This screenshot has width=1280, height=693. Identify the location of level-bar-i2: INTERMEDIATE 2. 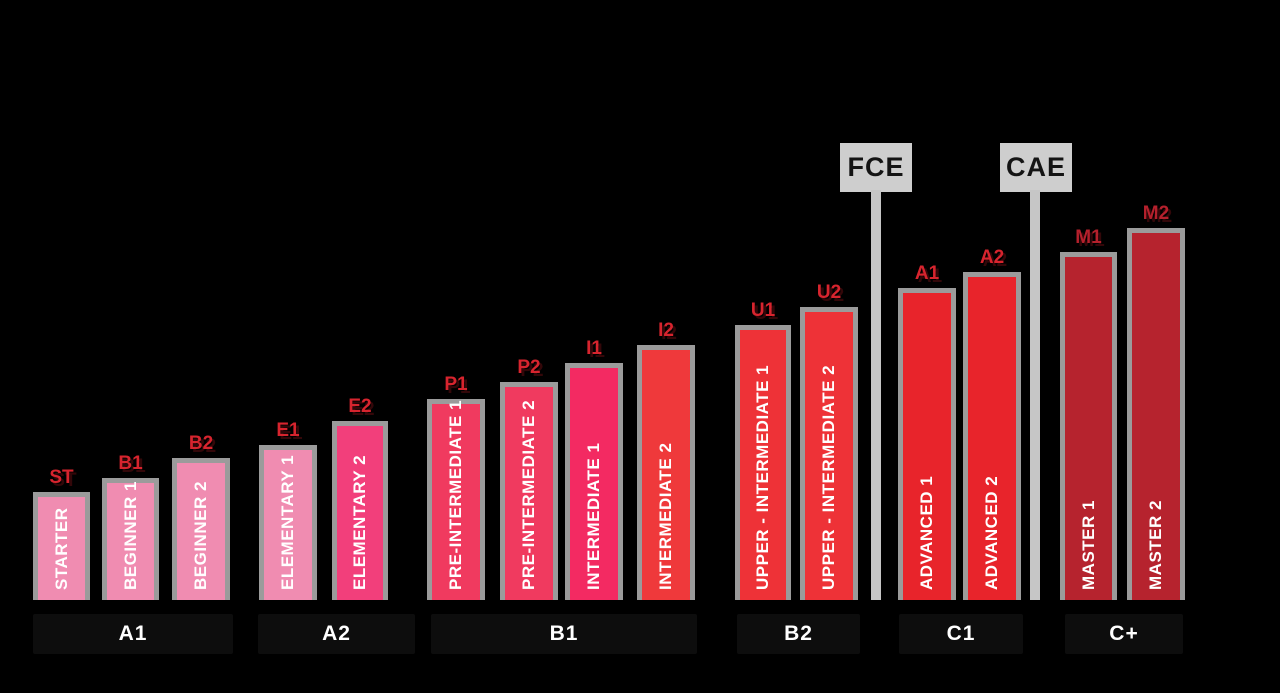
(666, 472).